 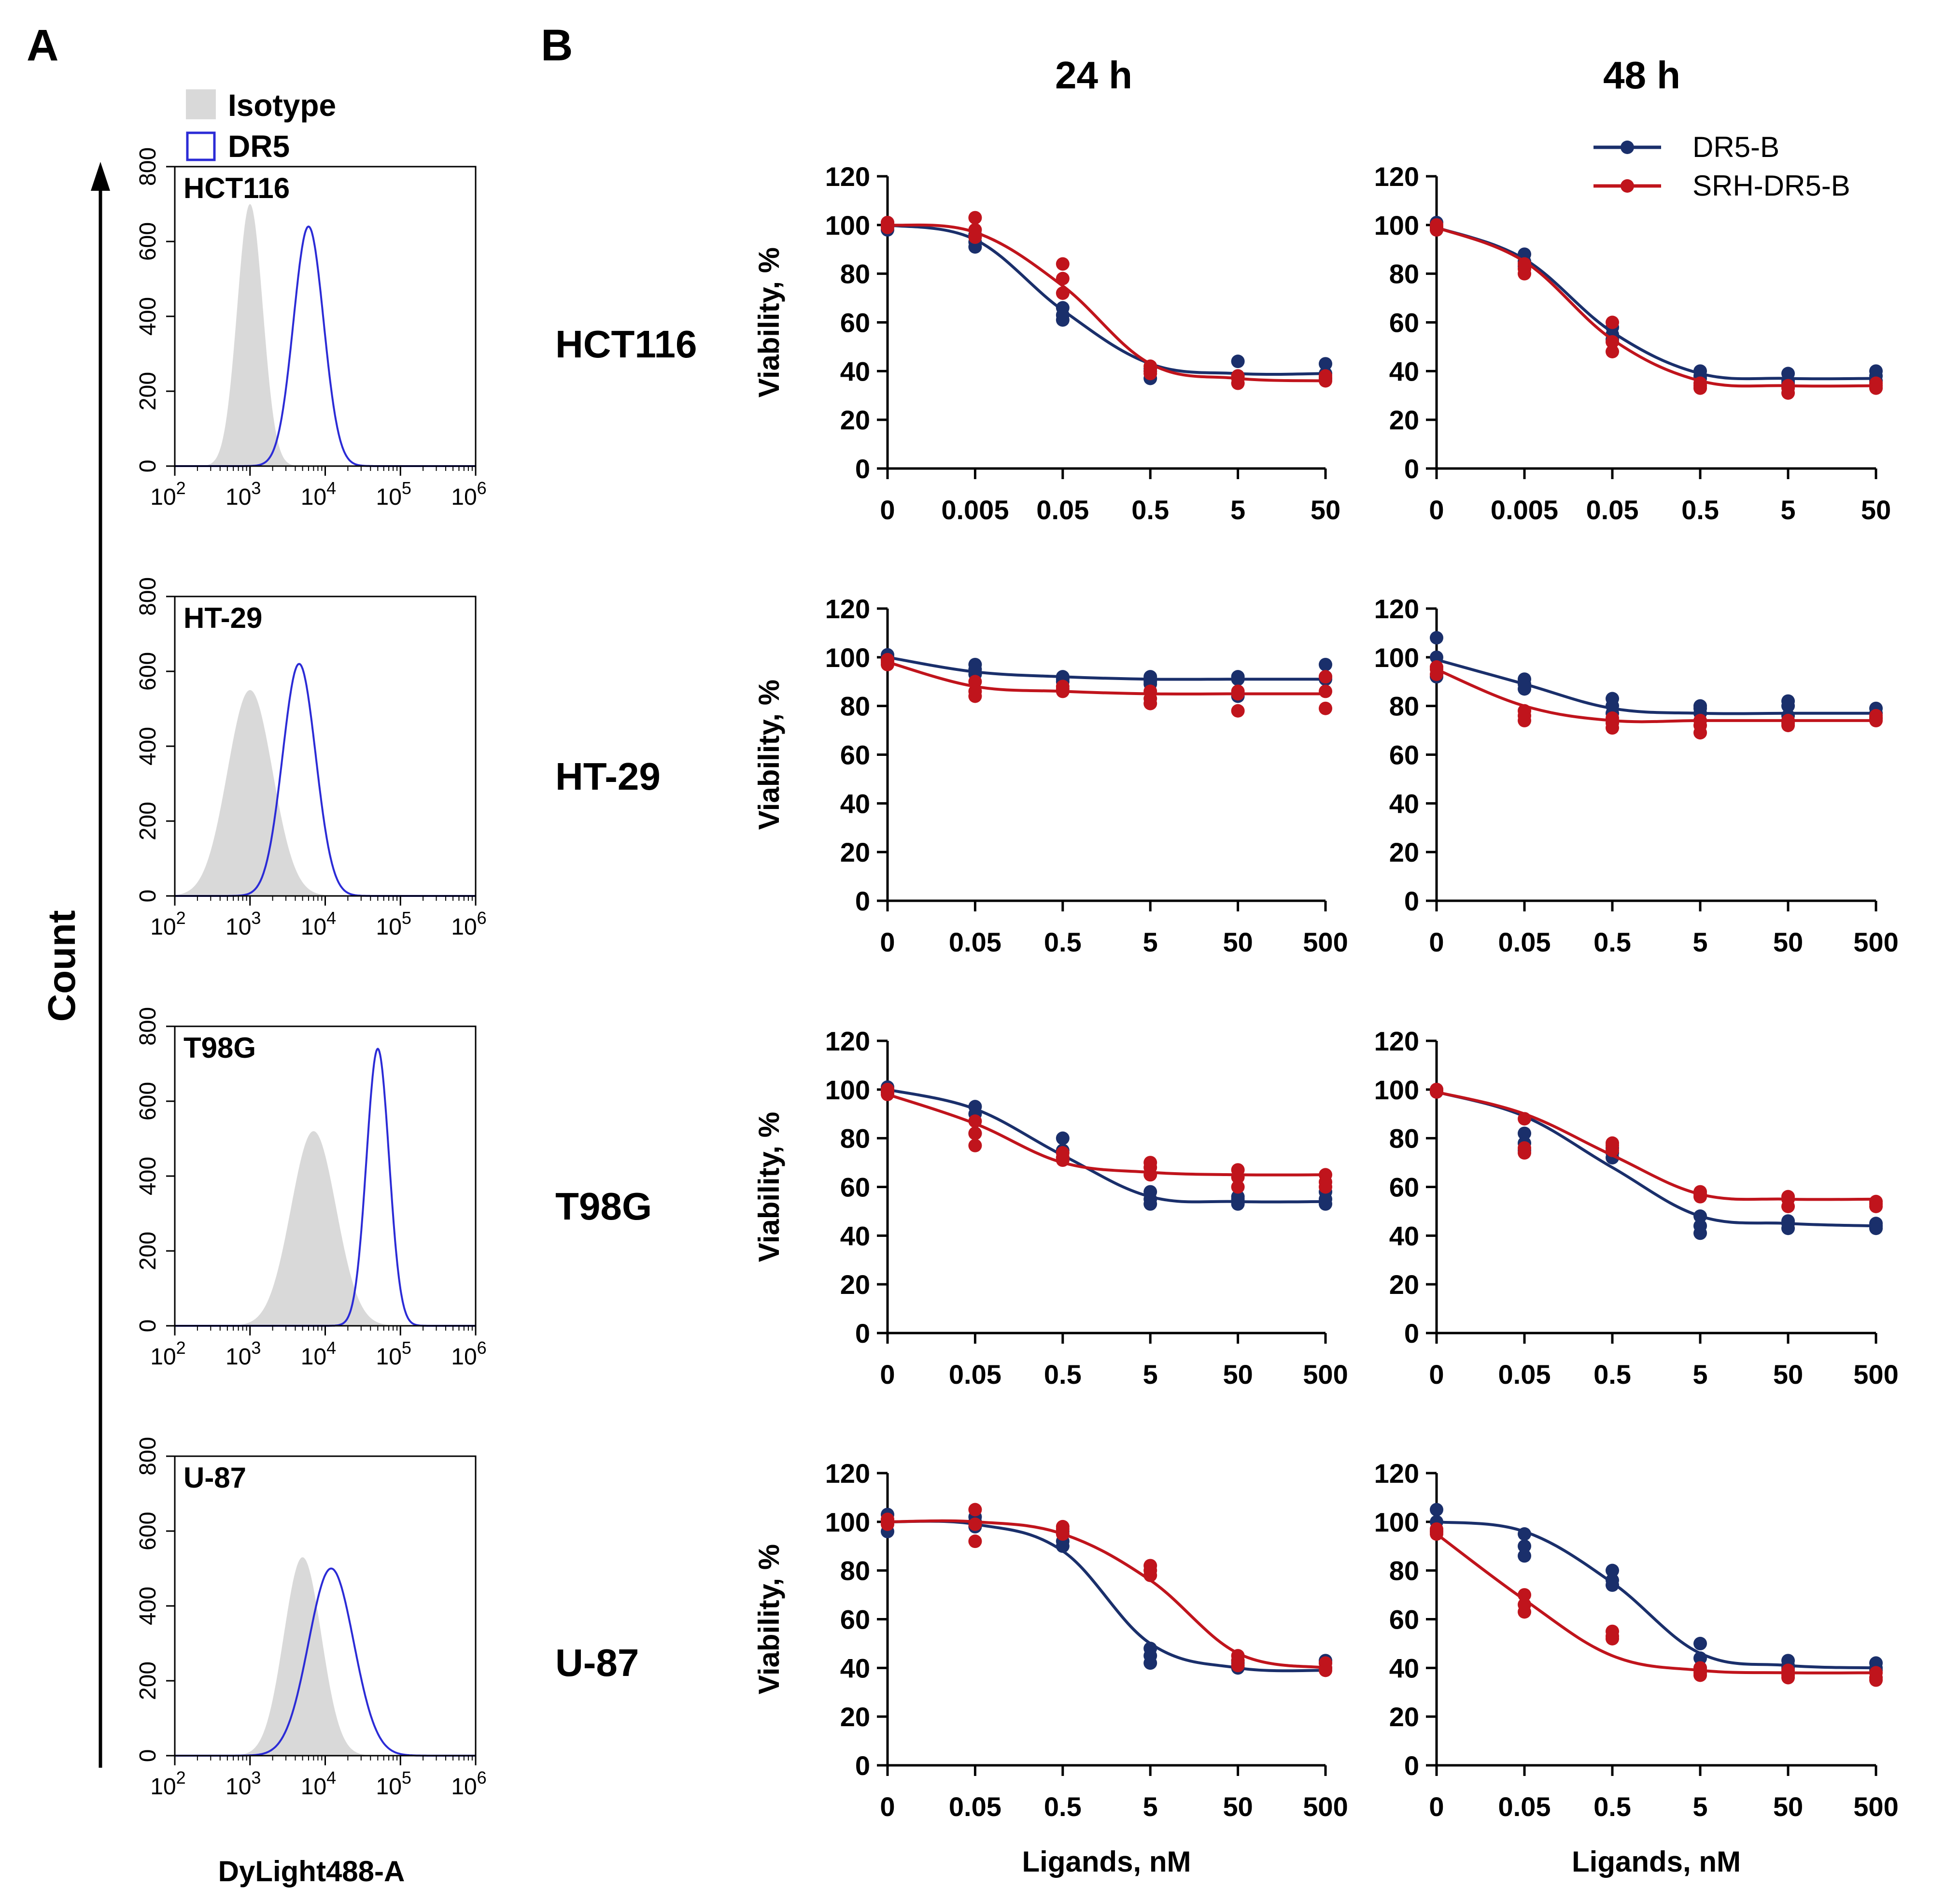 What do you see at coordinates (393, 1354) in the screenshot?
I see `x-tick-label: 10⁵` at bounding box center [393, 1354].